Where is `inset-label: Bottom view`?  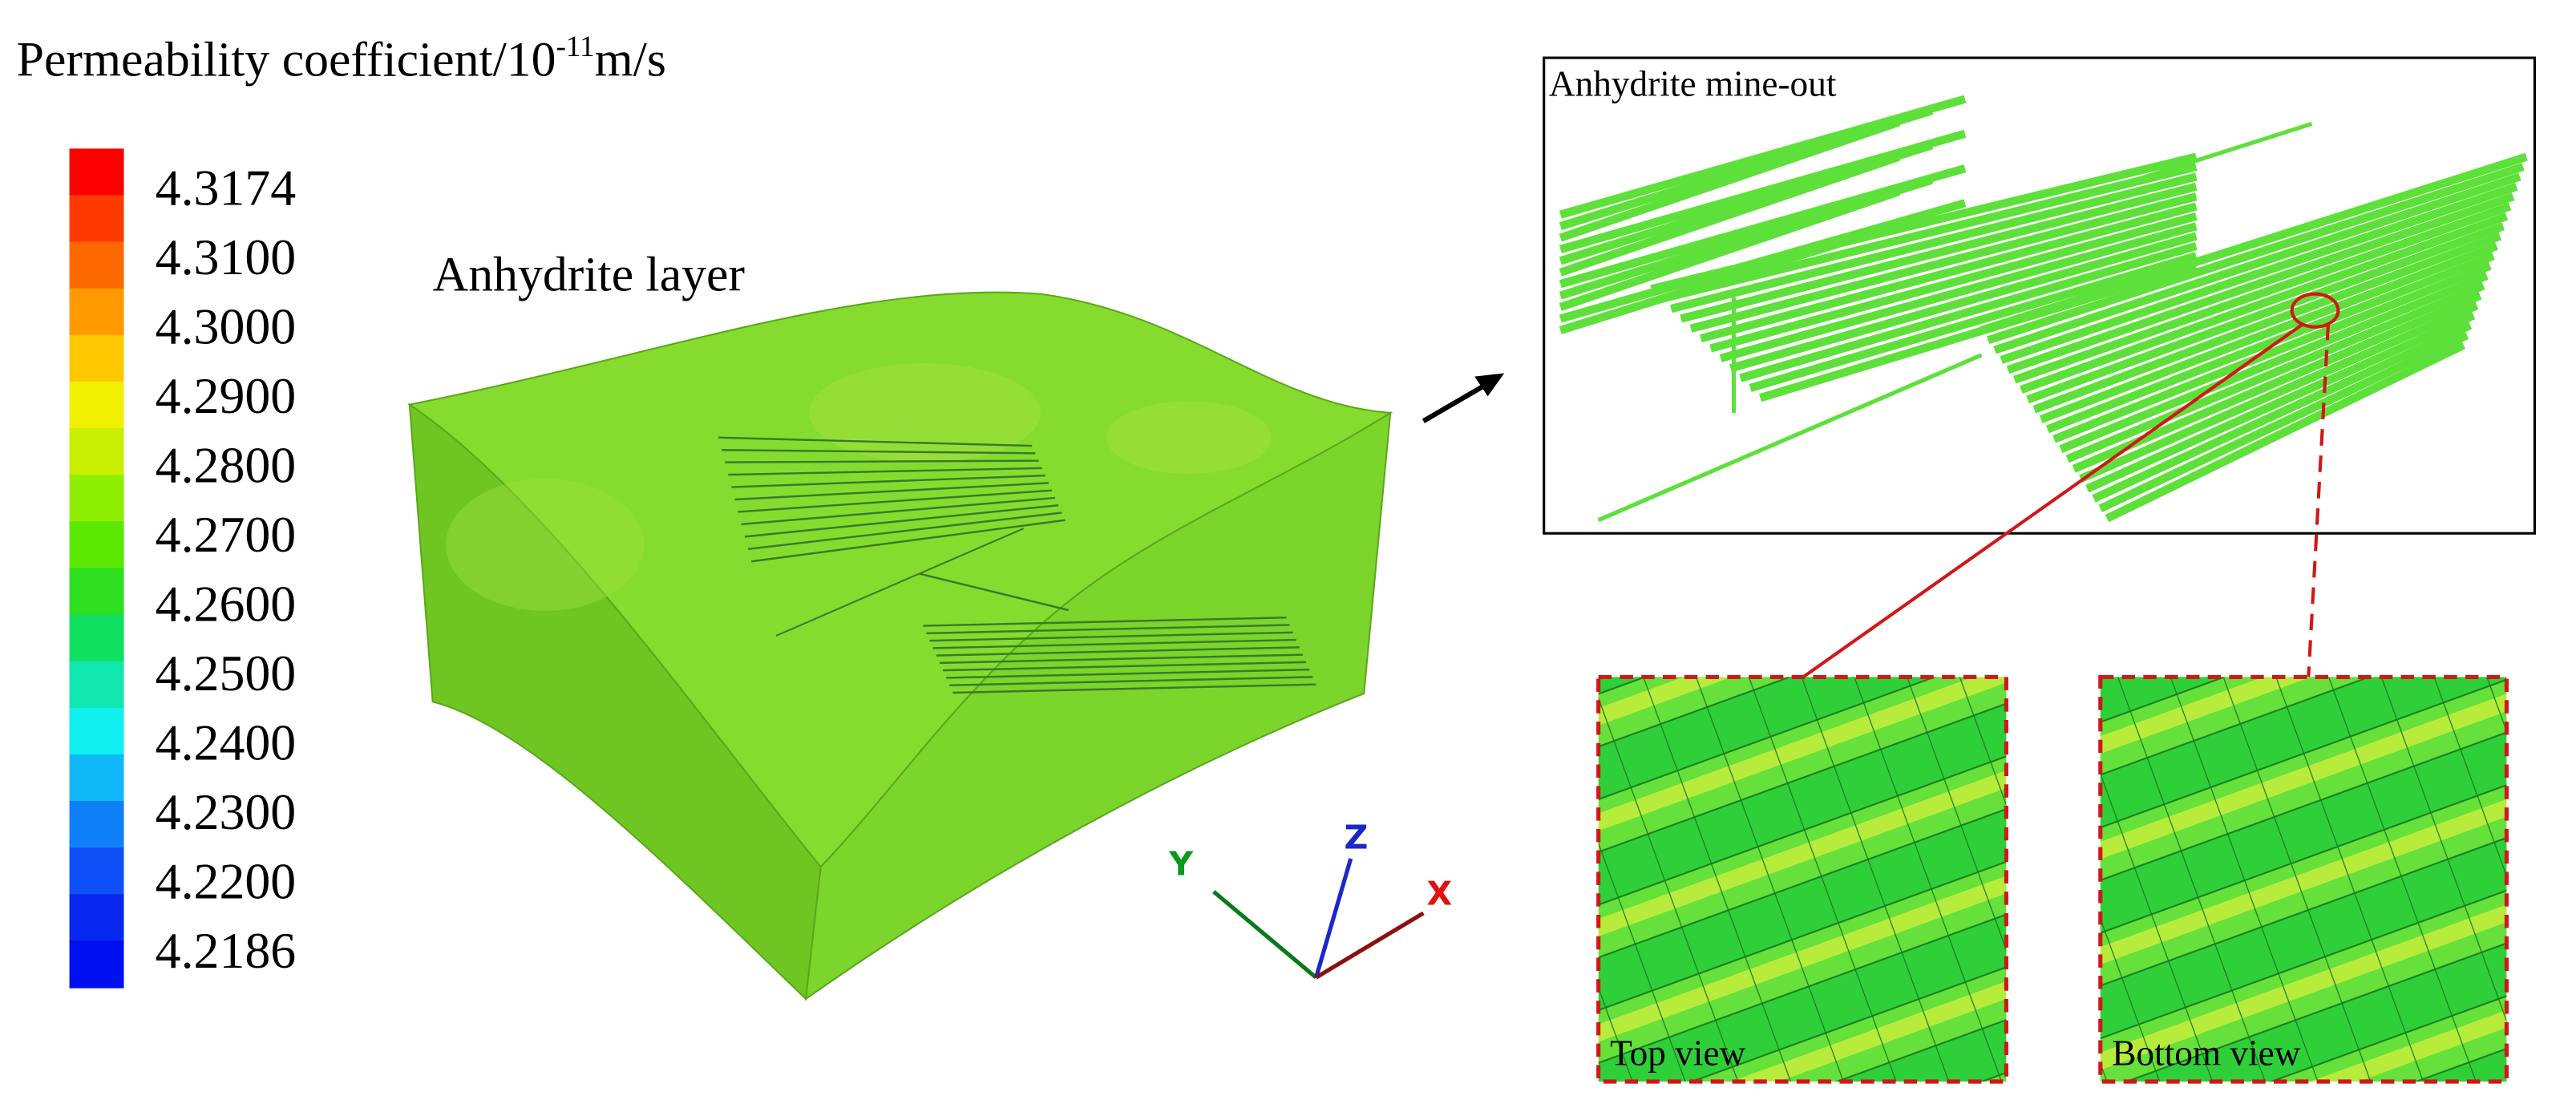 inset-label: Bottom view is located at coordinates (2206, 1053).